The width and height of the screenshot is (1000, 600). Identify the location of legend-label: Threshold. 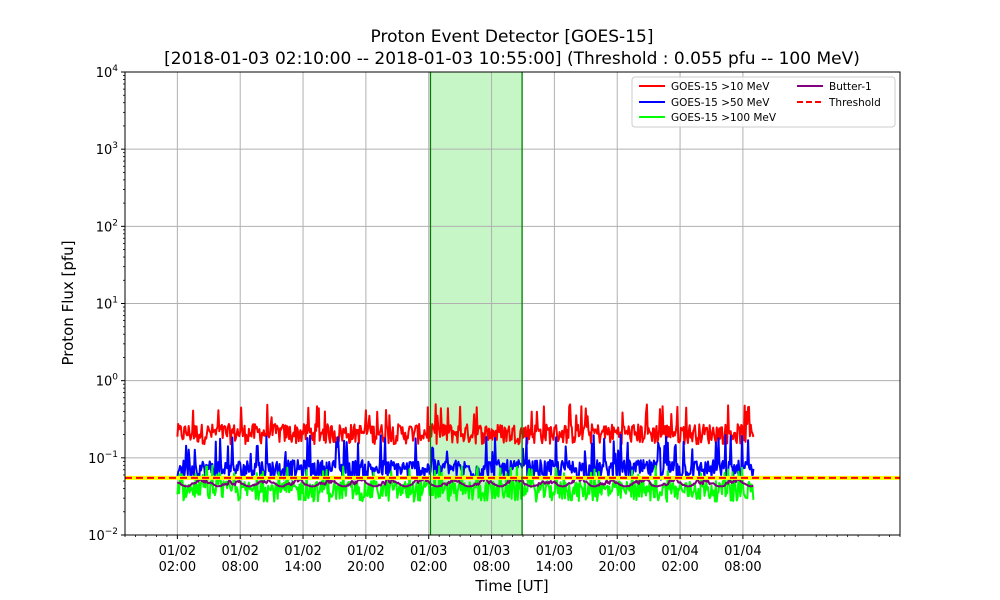
(854, 103).